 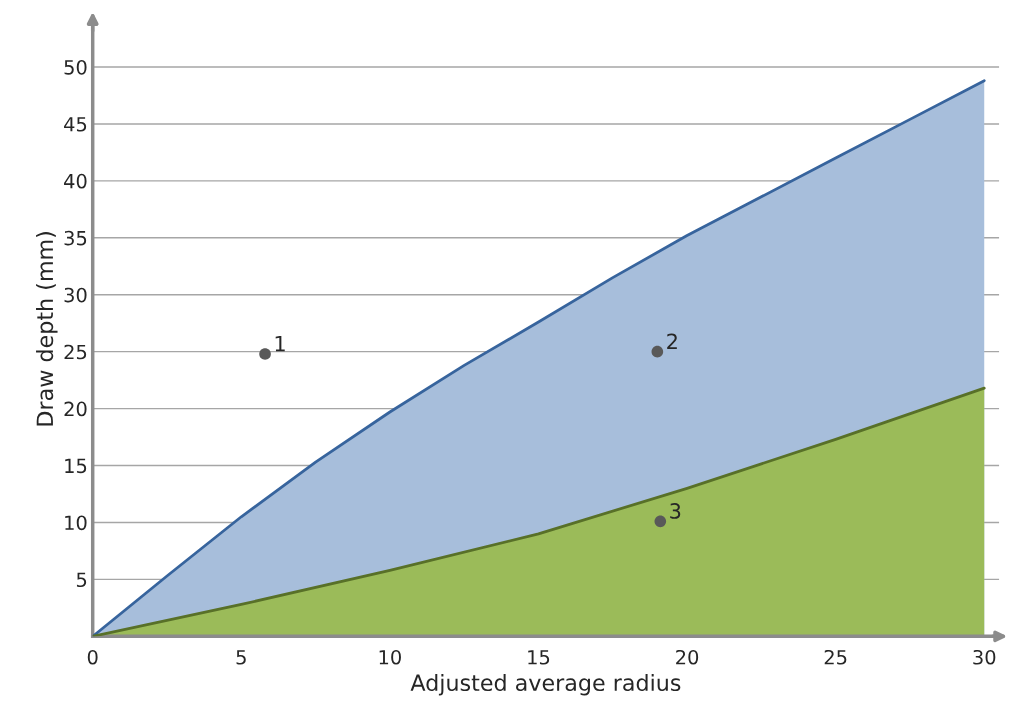 I want to click on y-tick-label: 10, so click(x=76, y=523).